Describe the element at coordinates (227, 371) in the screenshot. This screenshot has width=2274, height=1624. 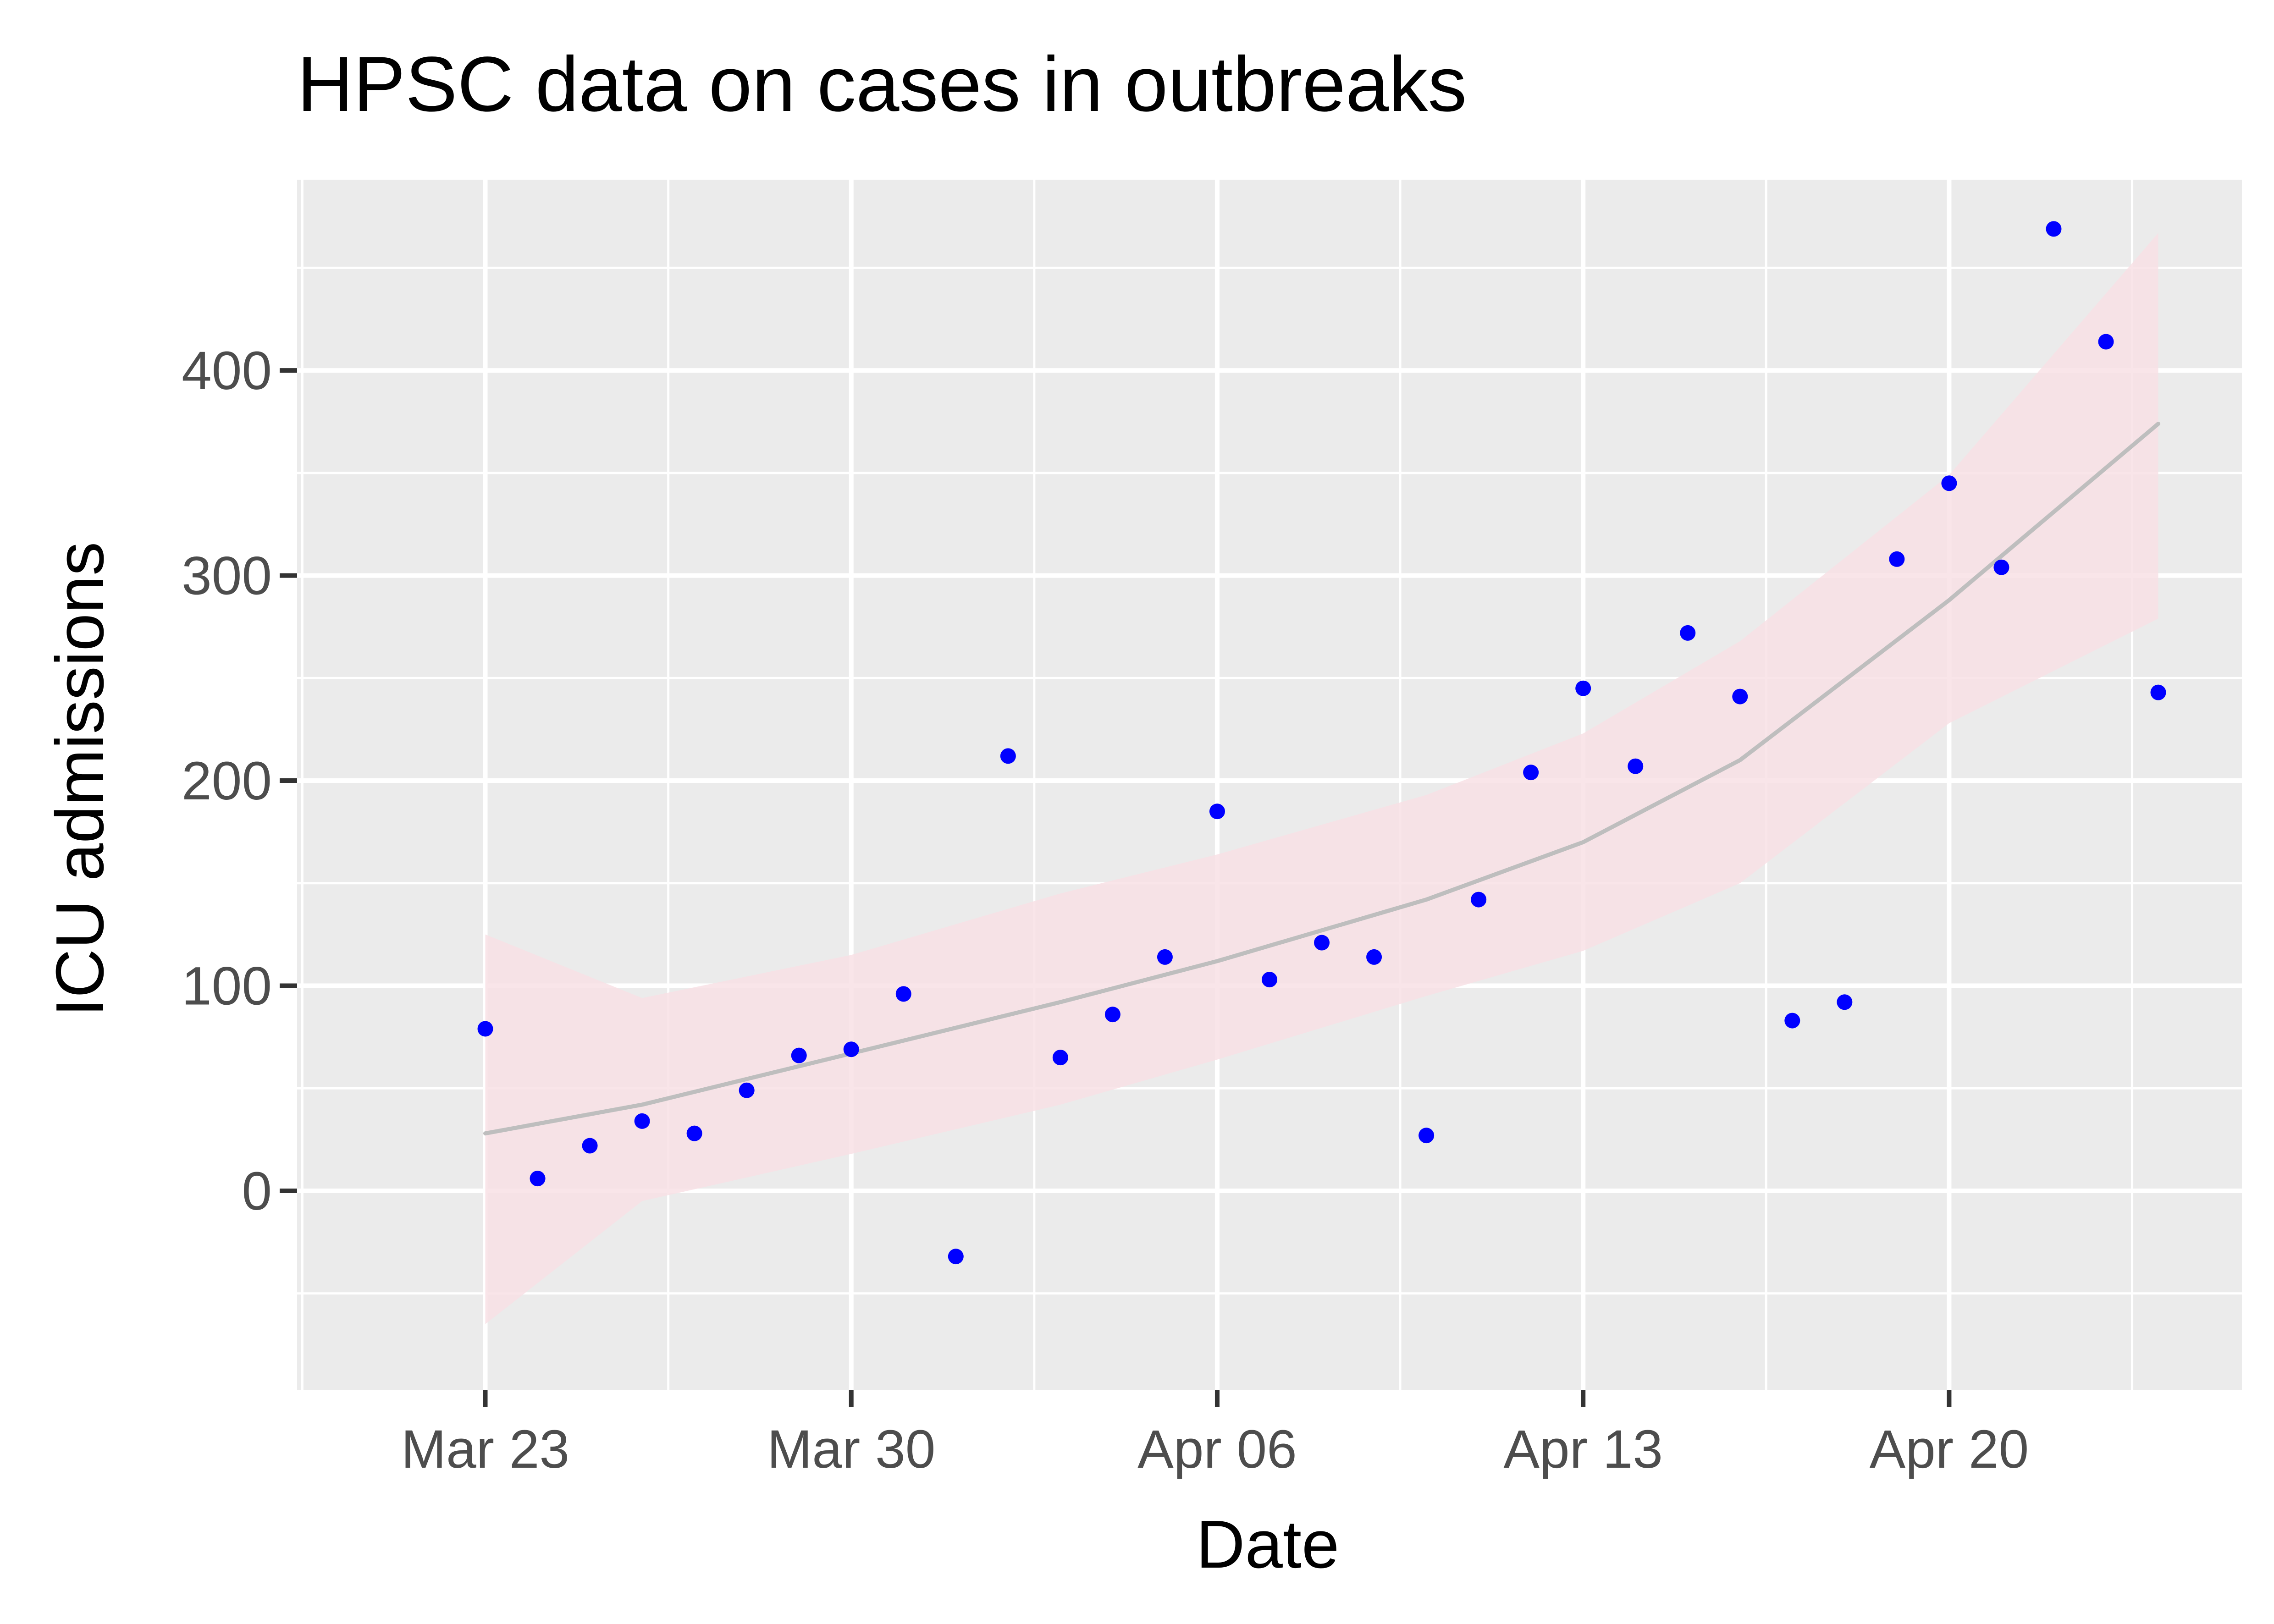
I see `y-tick-label: 400` at that location.